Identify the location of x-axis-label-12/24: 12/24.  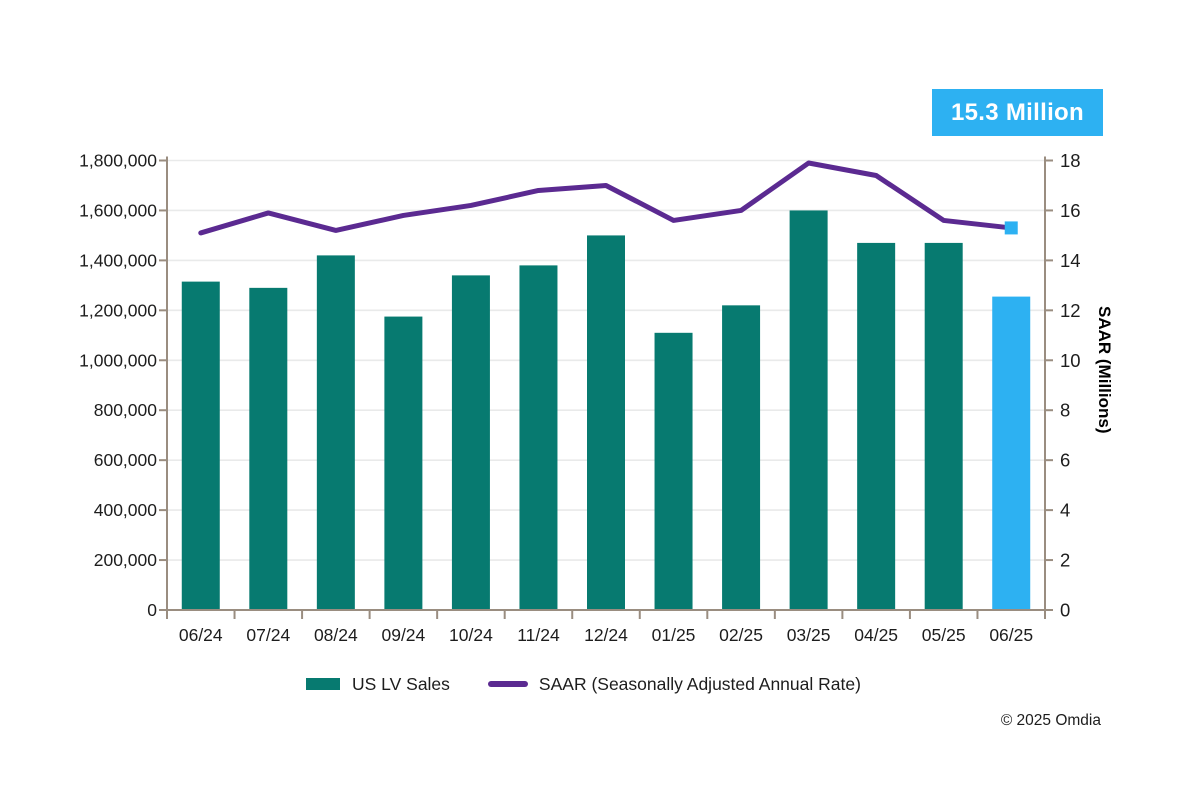
(606, 635).